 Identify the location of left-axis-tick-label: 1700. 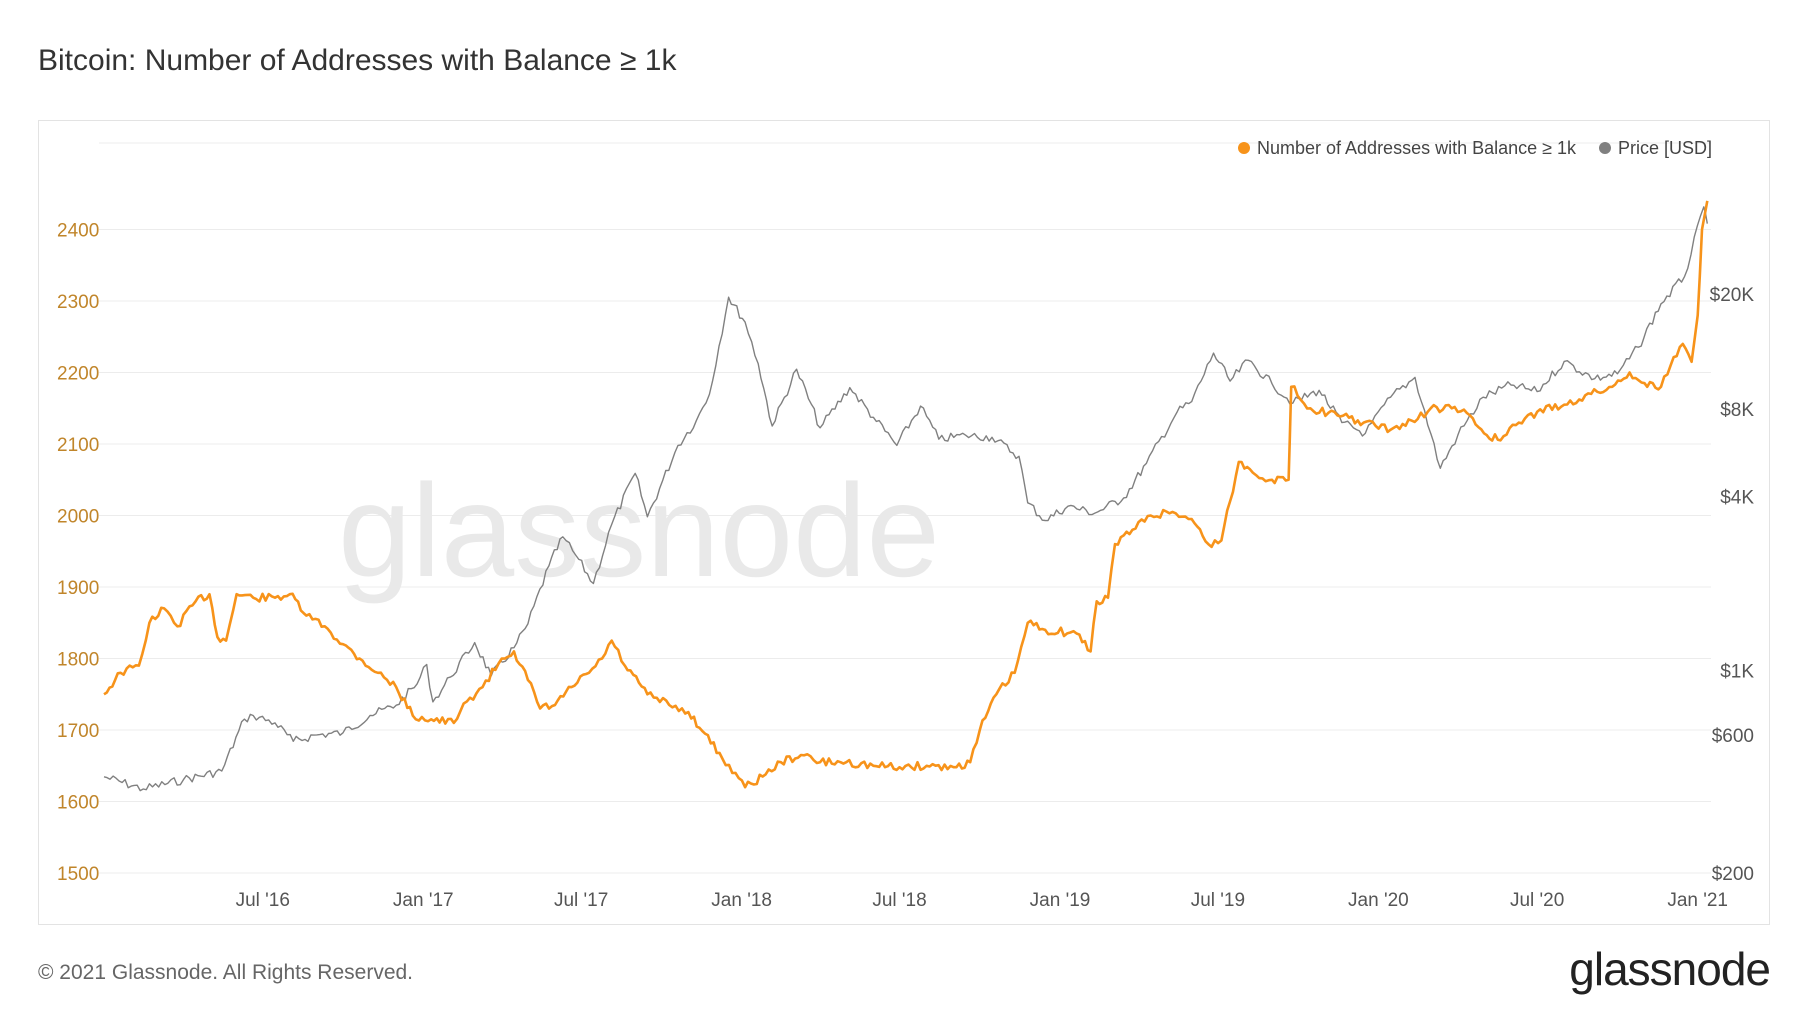
(78, 731).